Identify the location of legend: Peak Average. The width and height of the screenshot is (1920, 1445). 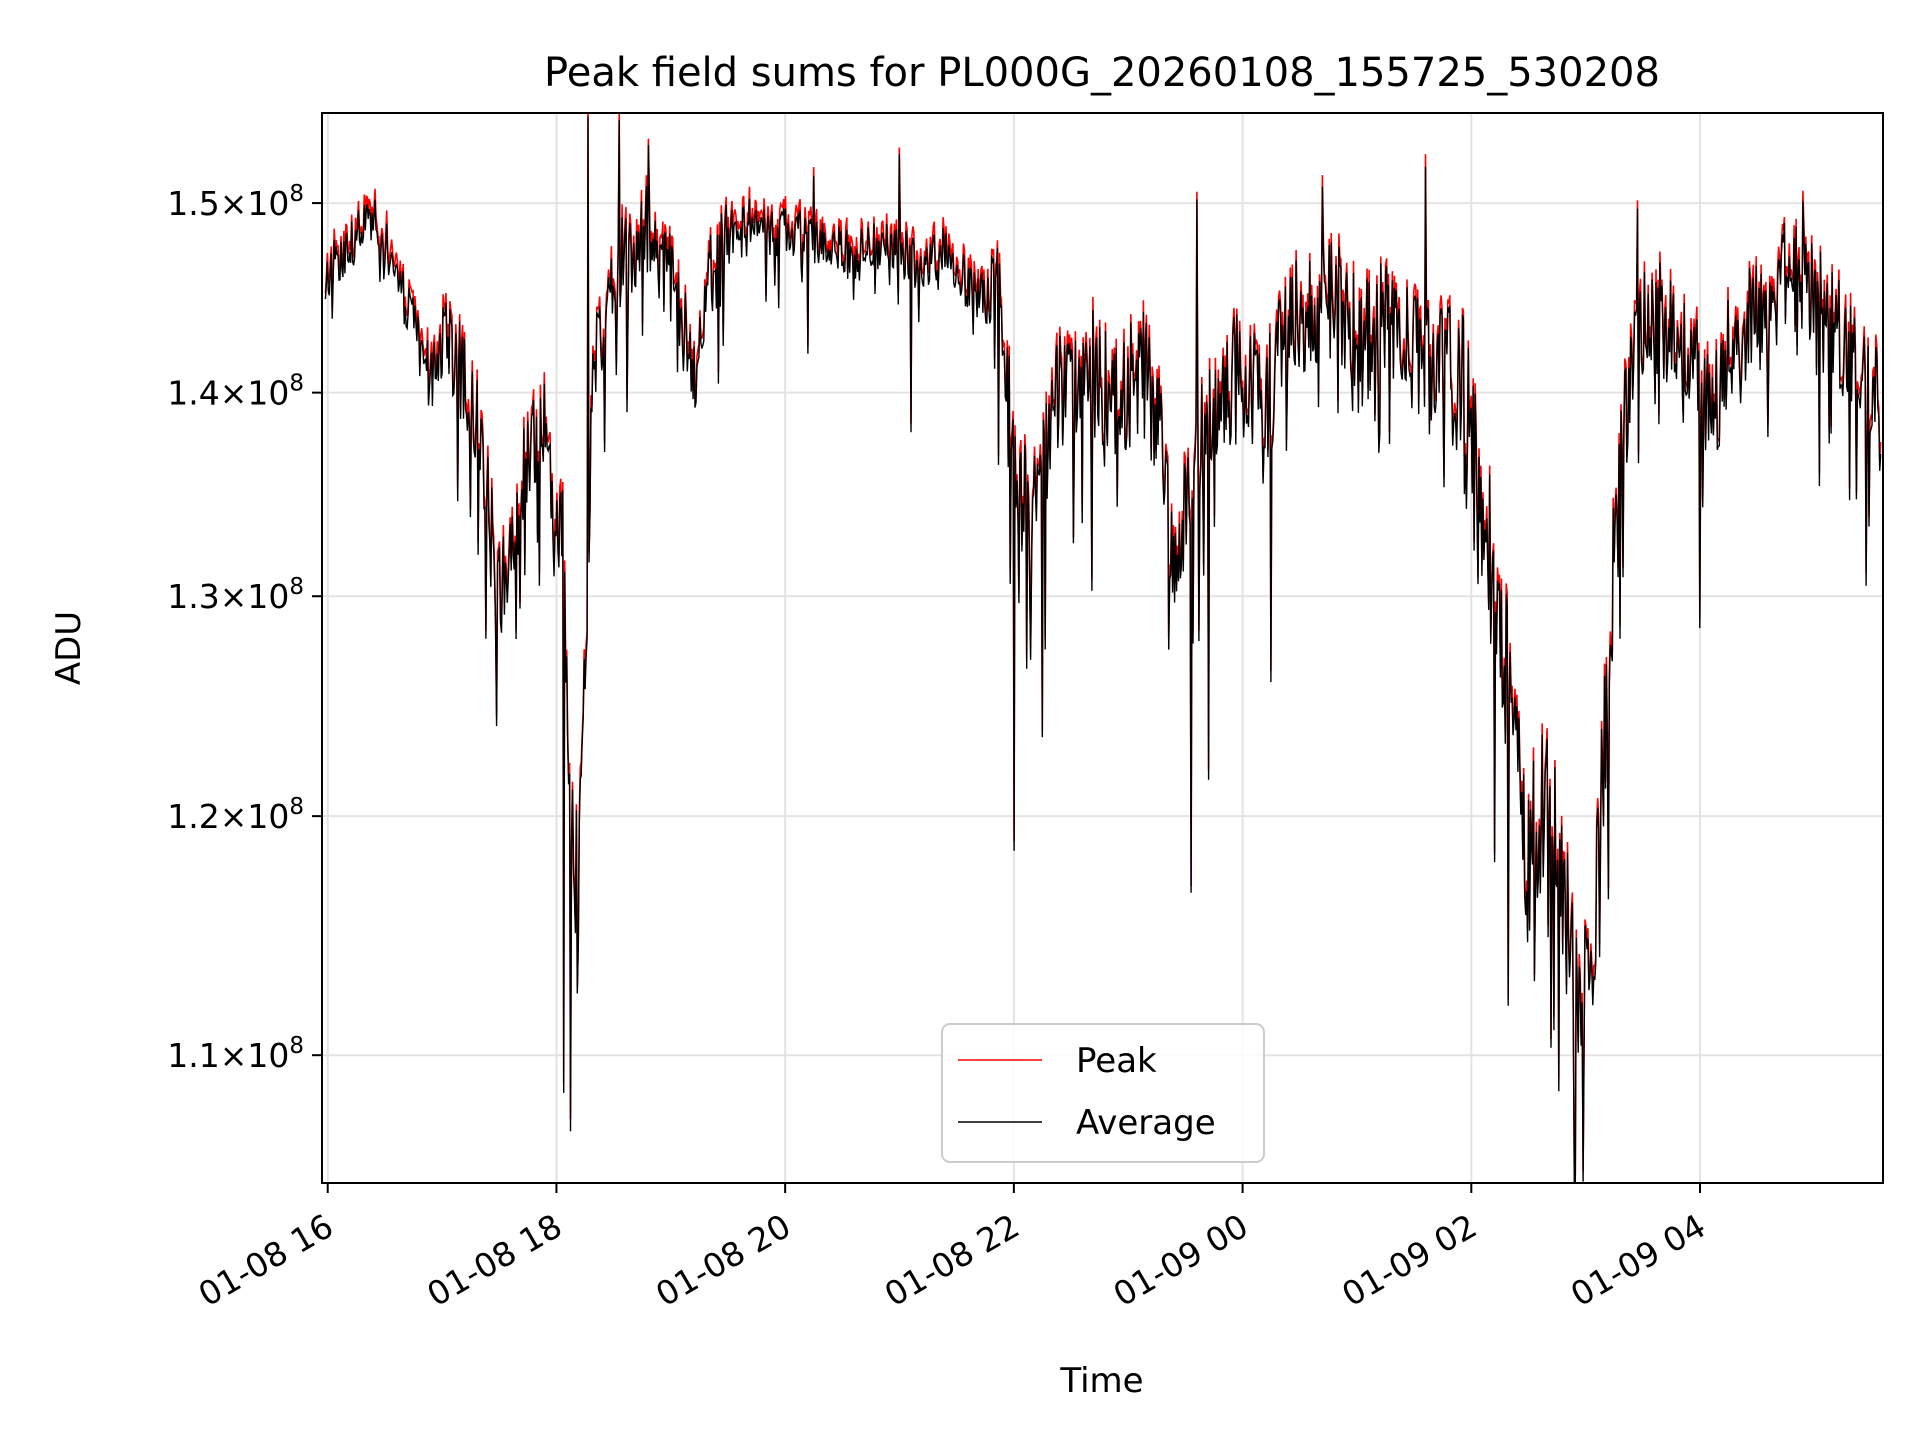
(1103, 1093).